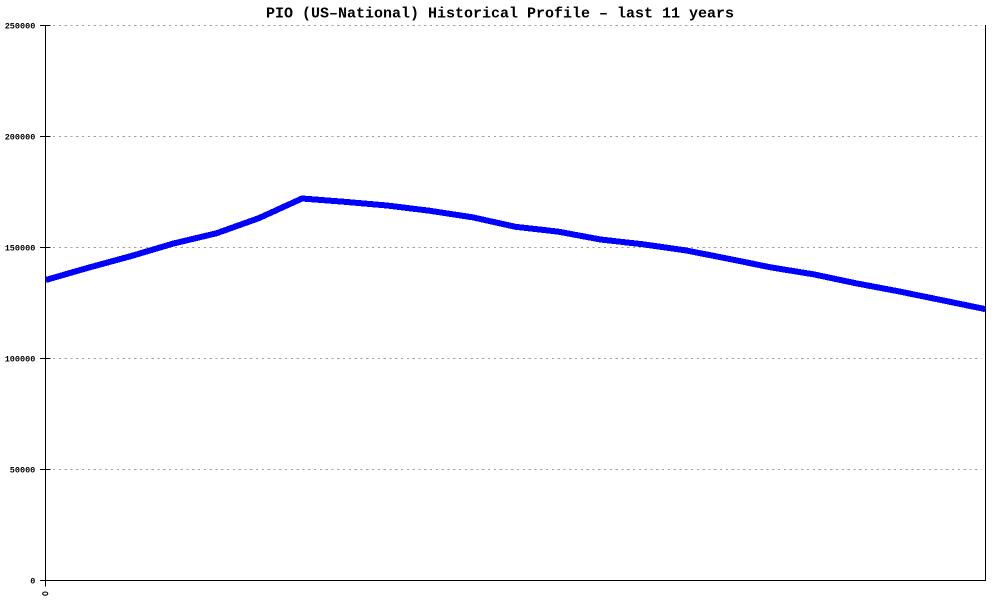  Describe the element at coordinates (20, 359) in the screenshot. I see `svg-text: 100000` at that location.